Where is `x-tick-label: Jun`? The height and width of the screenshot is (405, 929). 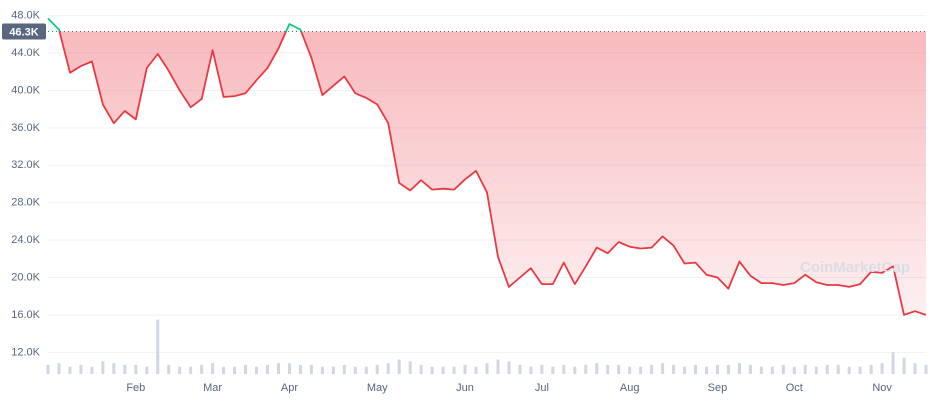
x-tick-label: Jun is located at coordinates (465, 388).